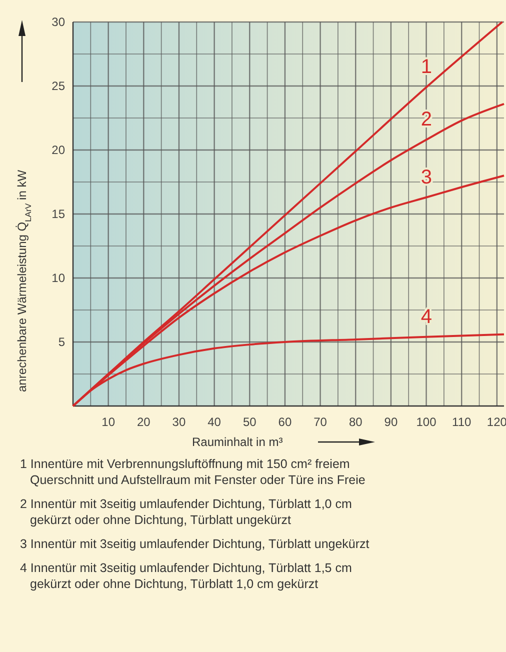 The image size is (506, 652). I want to click on x-tick-label: 100, so click(426, 422).